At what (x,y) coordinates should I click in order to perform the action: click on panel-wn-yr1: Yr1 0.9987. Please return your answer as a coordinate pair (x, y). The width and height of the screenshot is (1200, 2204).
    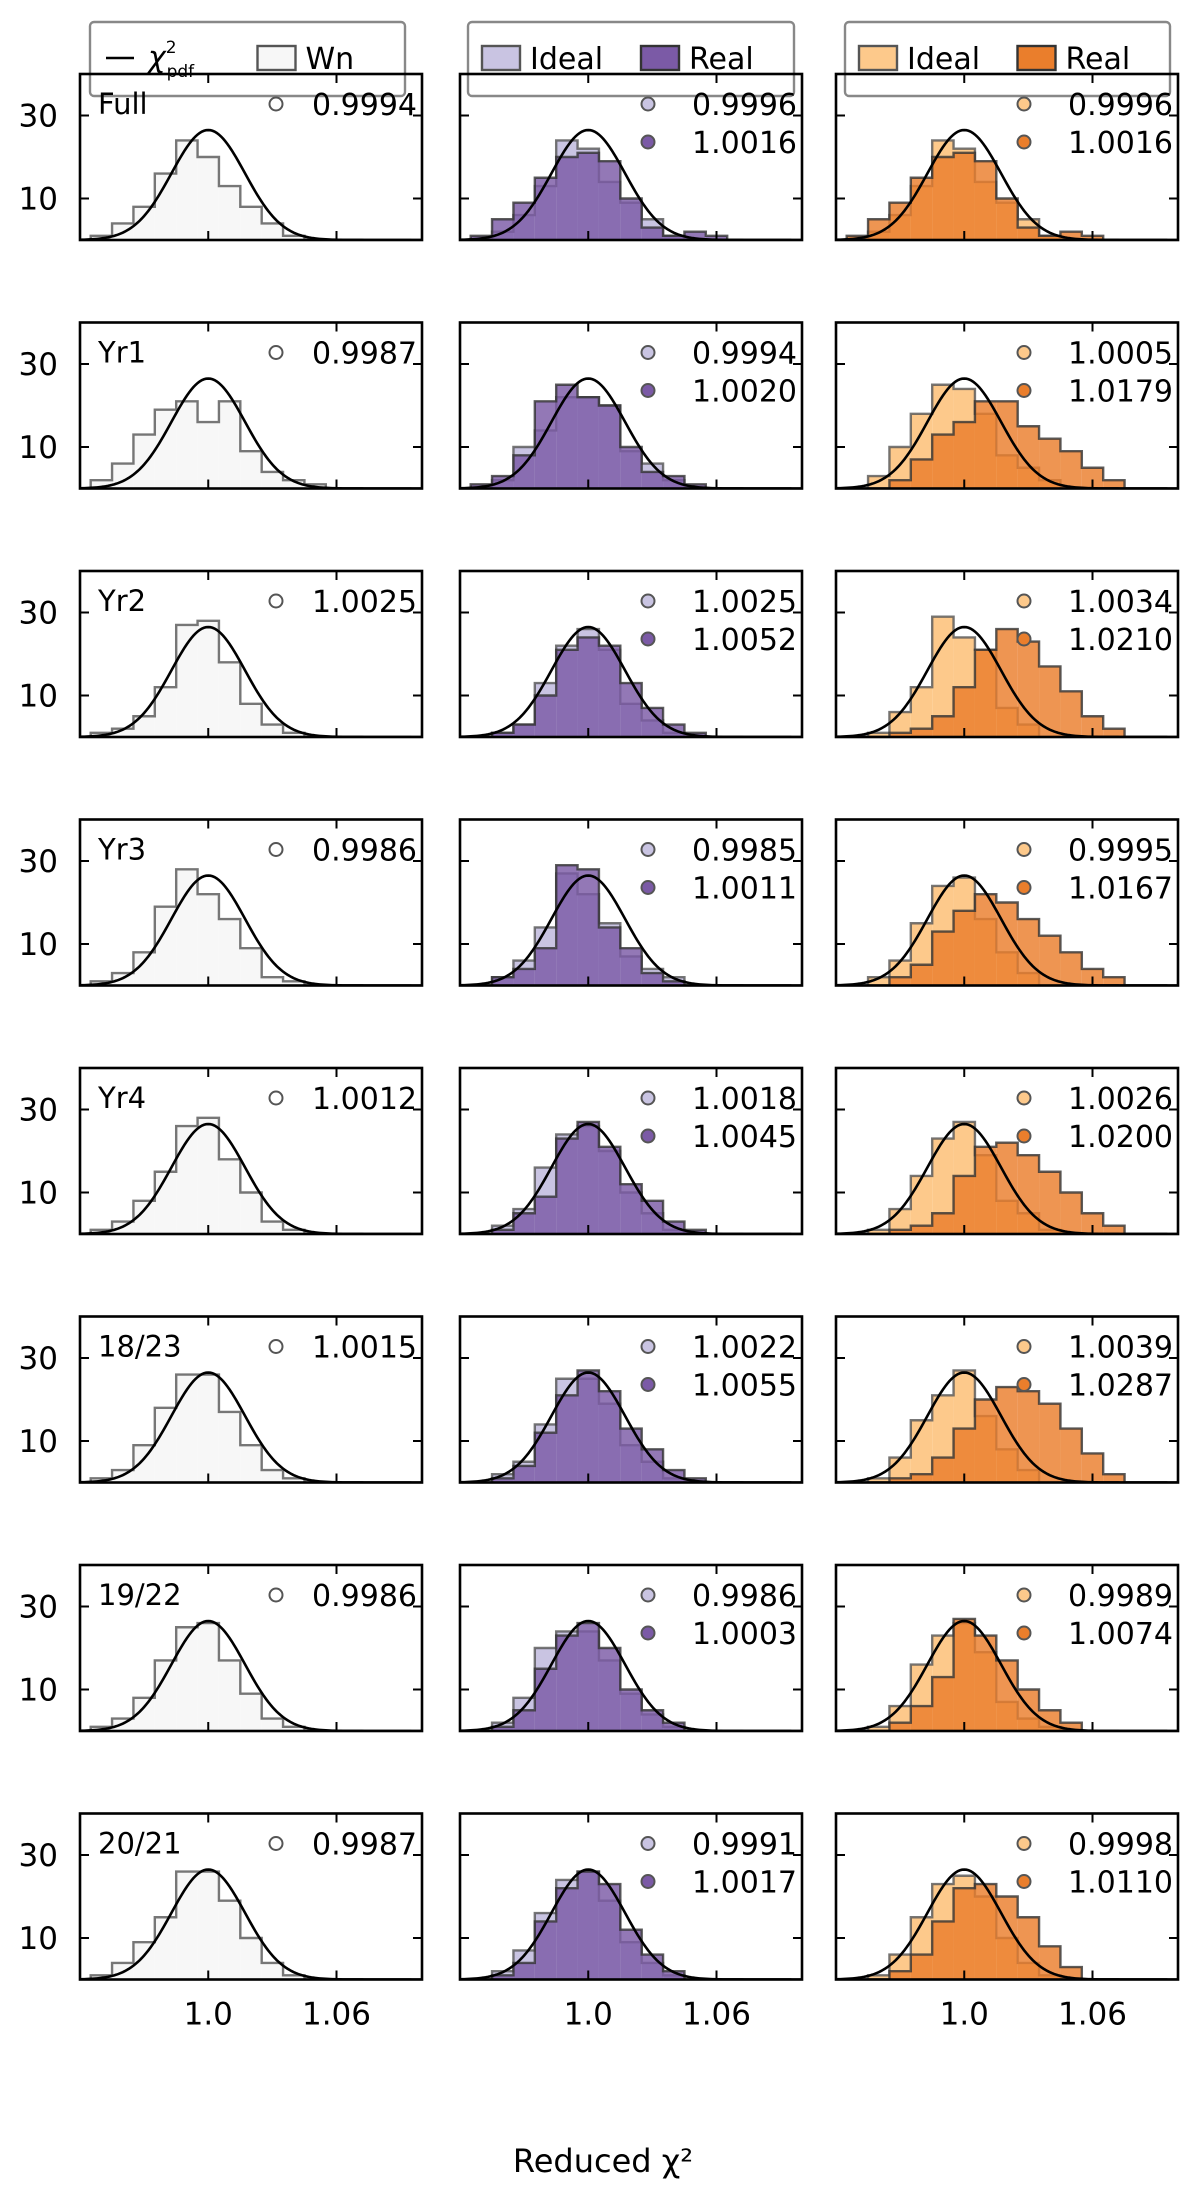
    Looking at the image, I should click on (251, 405).